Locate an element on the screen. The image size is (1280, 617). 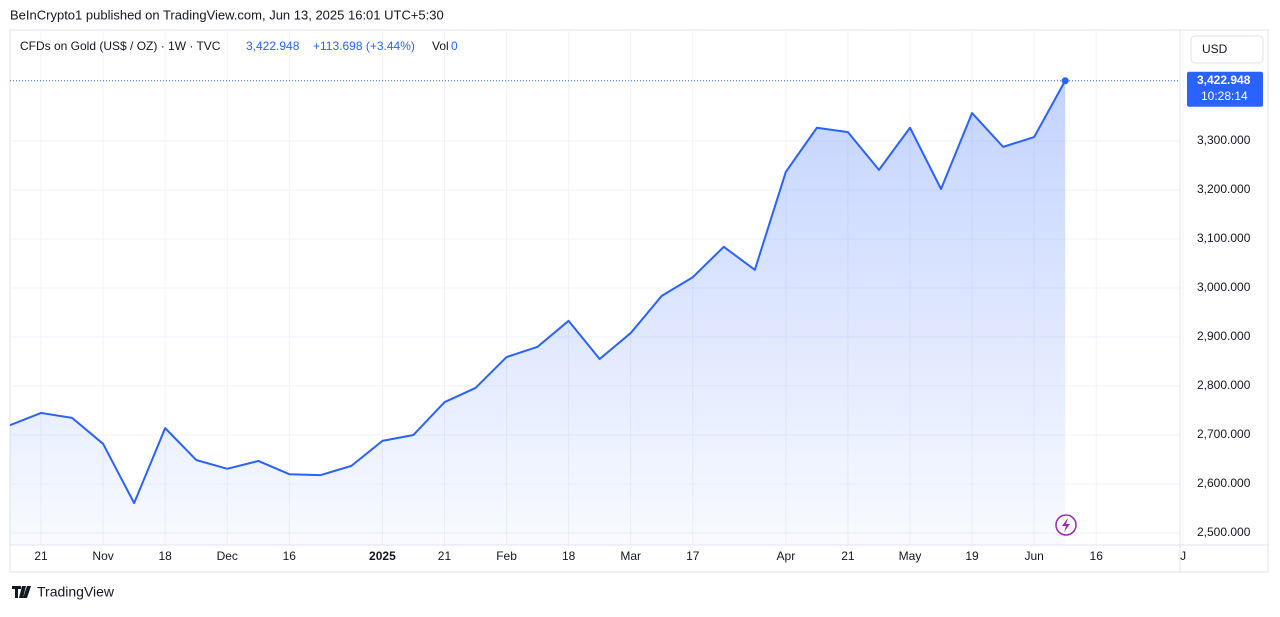
y-tick-label: 2,600.000 is located at coordinates (1224, 483).